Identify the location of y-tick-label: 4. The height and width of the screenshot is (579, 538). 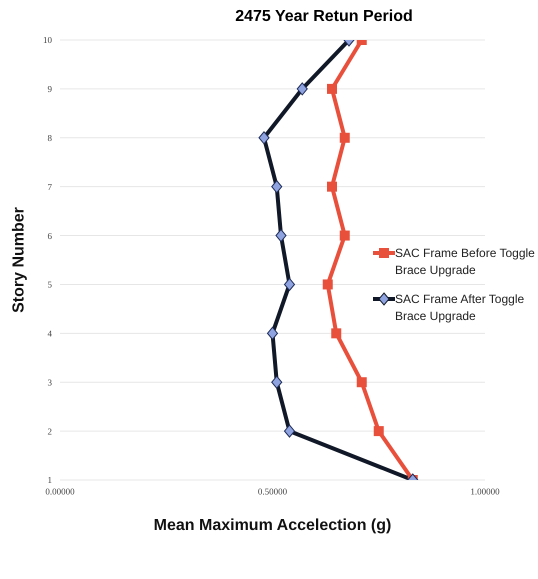
(50, 333).